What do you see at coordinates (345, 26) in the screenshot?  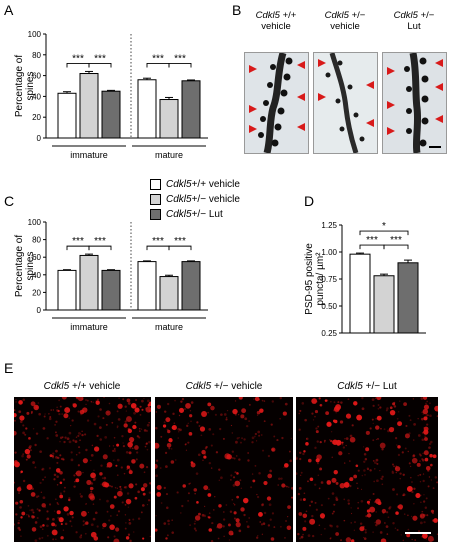 I see `treatment-label: vehicle` at bounding box center [345, 26].